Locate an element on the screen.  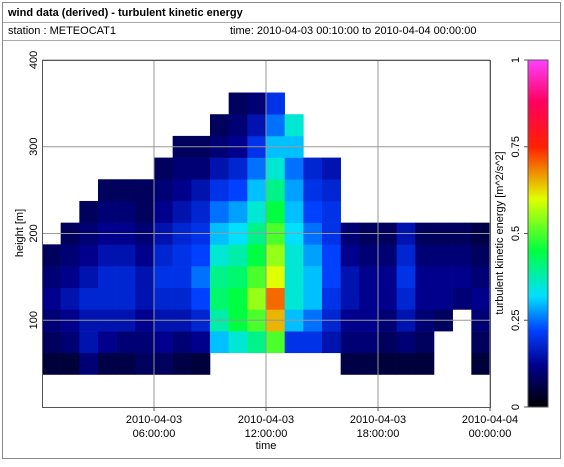
y-tick-label: 400 is located at coordinates (34, 60).